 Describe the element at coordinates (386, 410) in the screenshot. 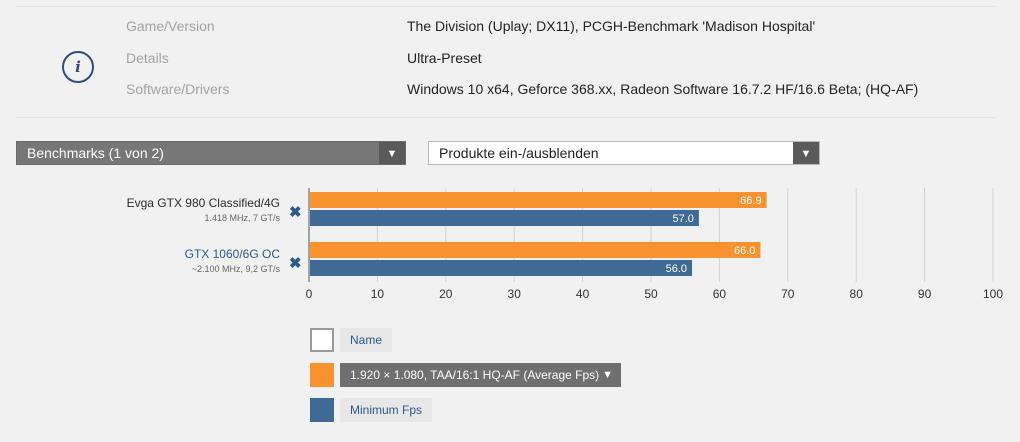

I see `legend-minimum-label: Minimum Fps` at that location.